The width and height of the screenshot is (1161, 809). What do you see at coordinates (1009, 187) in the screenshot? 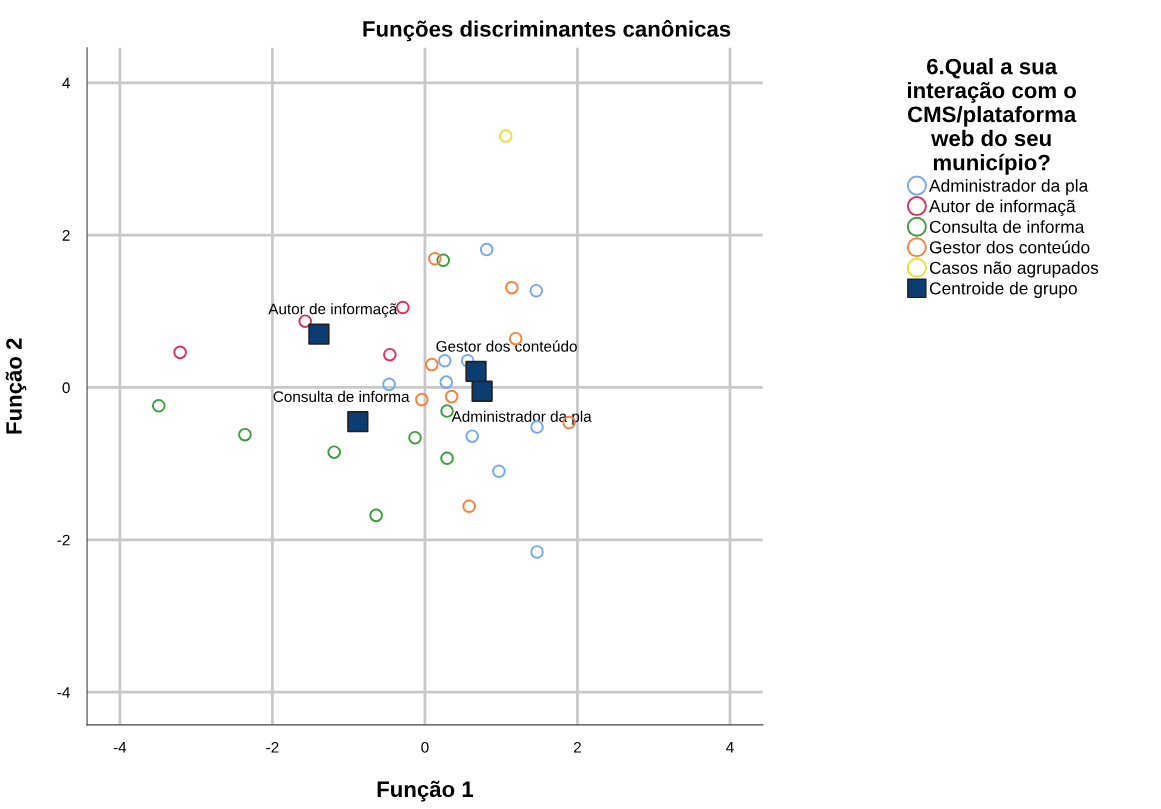
I see `legend-label: Administrador da pla` at bounding box center [1009, 187].